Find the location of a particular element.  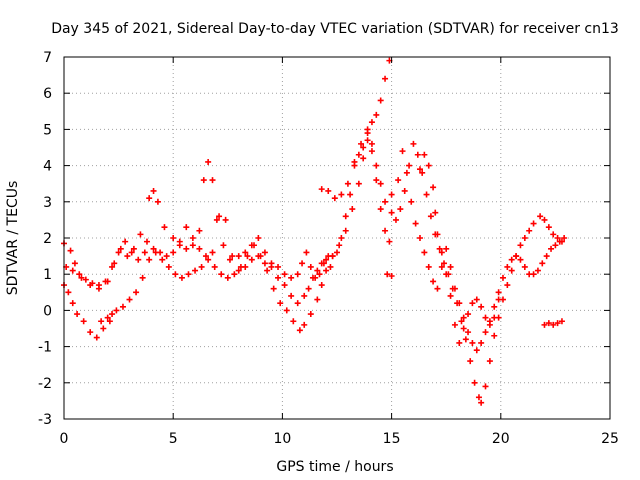

x-tick-label: 10 is located at coordinates (282, 439).